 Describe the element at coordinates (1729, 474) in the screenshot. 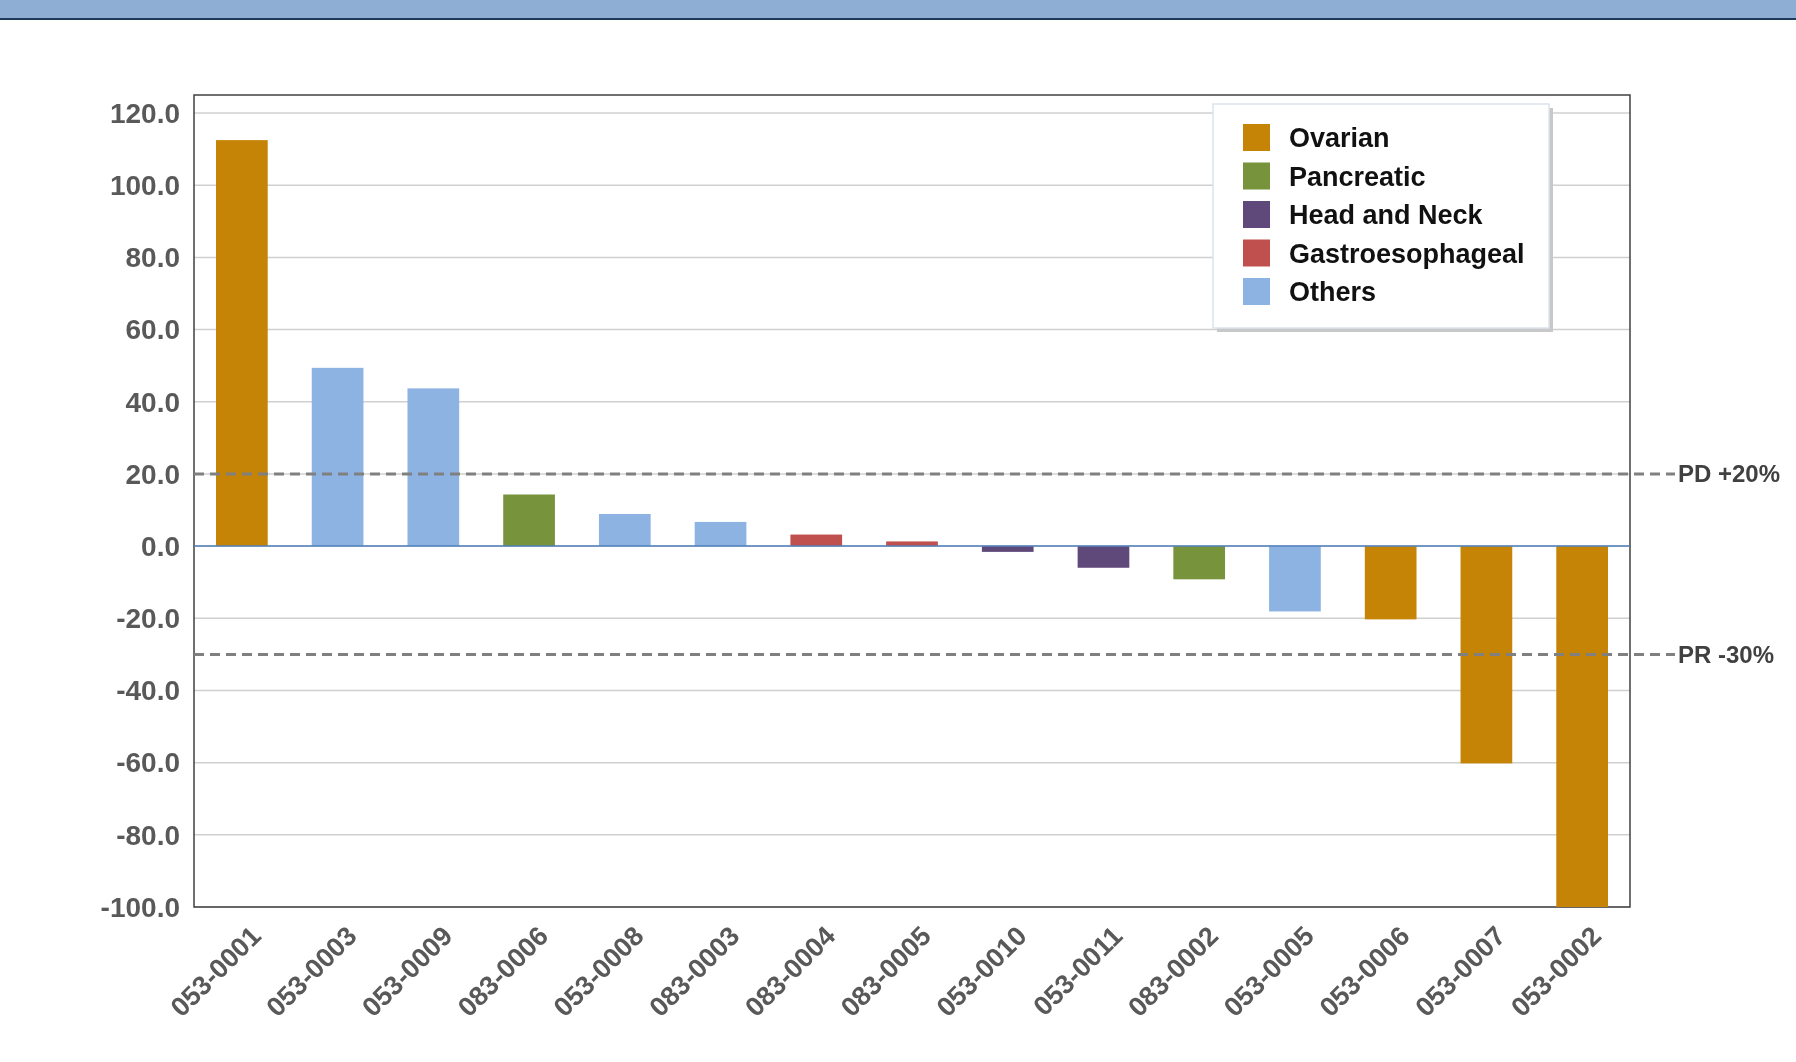

I see `ref-line-label: PD +20%` at that location.